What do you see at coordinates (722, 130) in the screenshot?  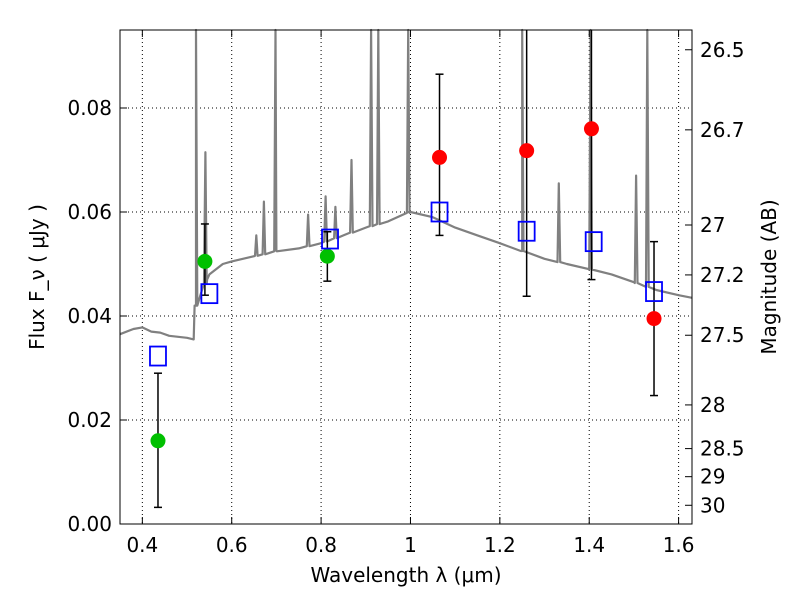 I see `y2-tick-label: 26.7` at bounding box center [722, 130].